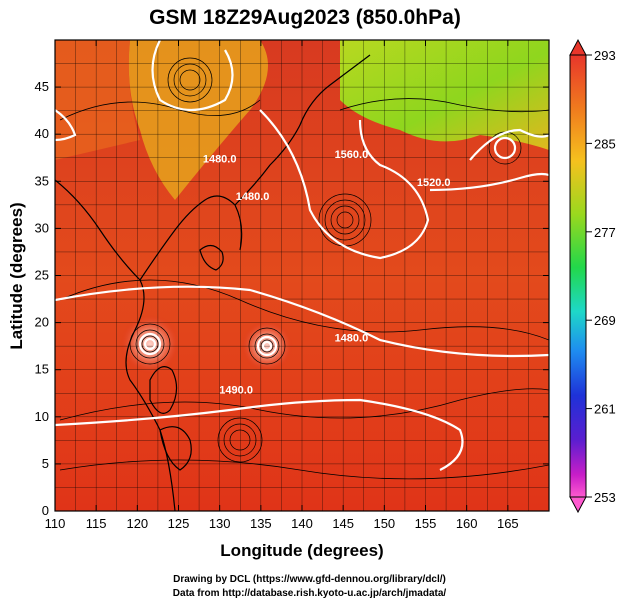  What do you see at coordinates (236, 390) in the screenshot?
I see `contour-label: 1490.0` at bounding box center [236, 390].